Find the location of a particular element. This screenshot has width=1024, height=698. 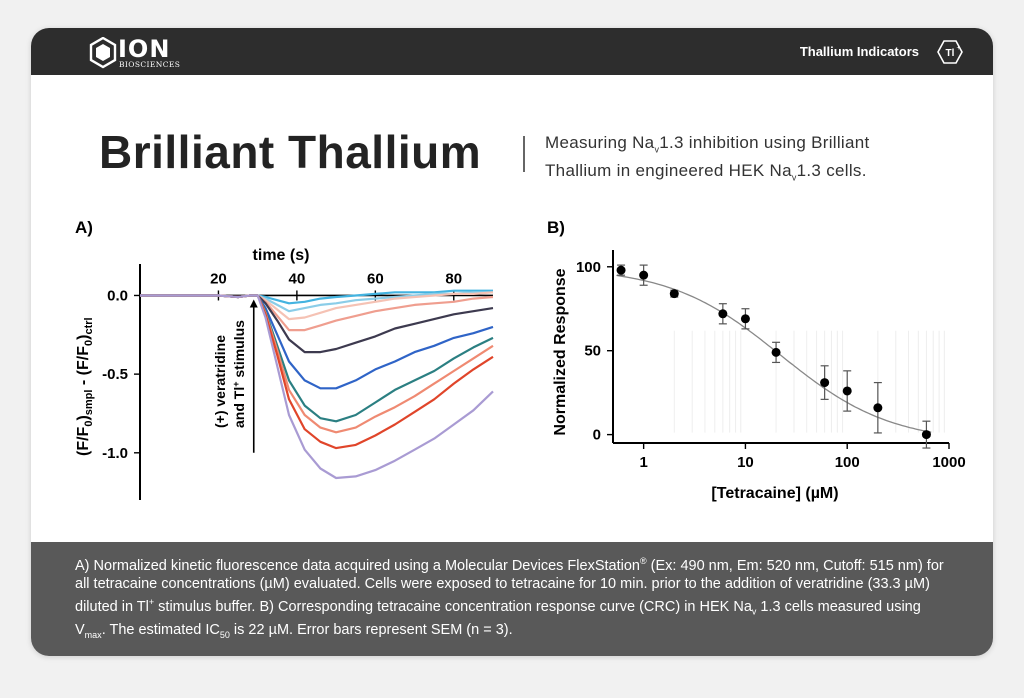

x-tick-label: 20 is located at coordinates (218, 278).